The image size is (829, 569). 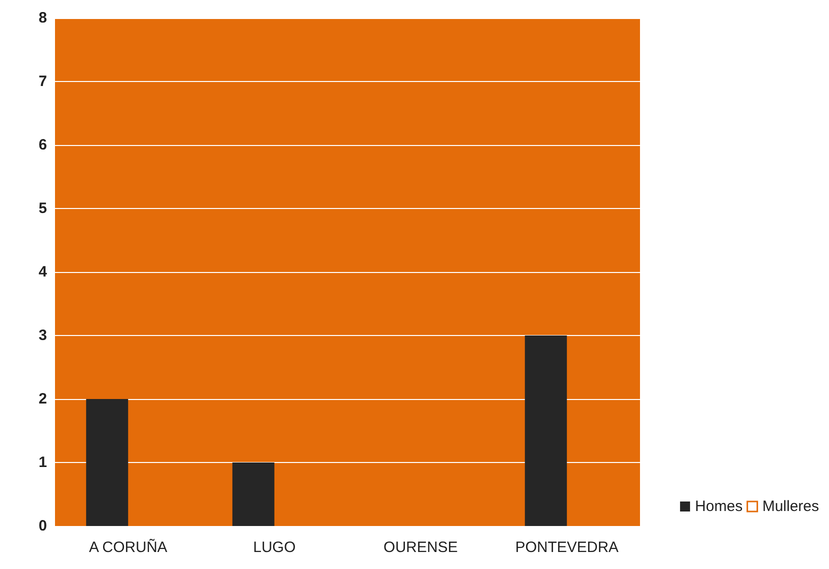 I want to click on y-tick-label: 1, so click(x=42, y=462).